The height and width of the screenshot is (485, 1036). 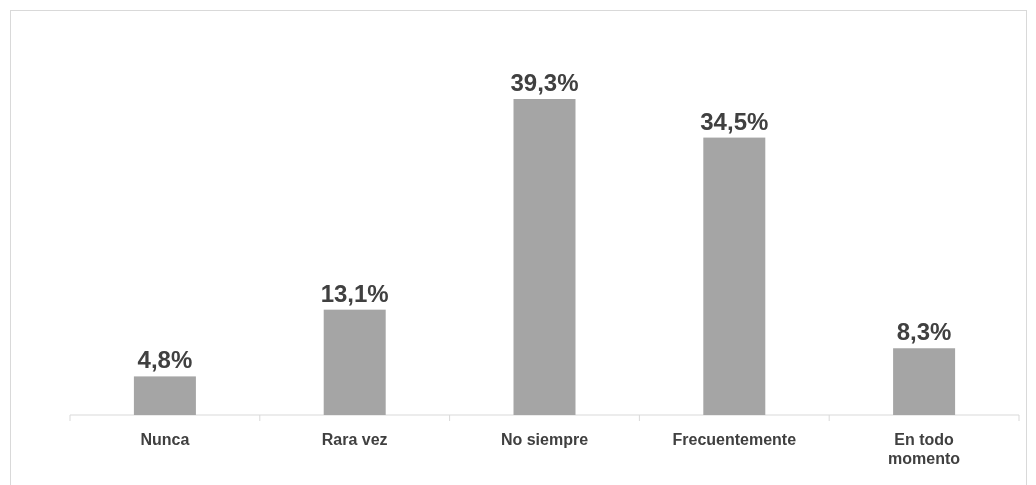 I want to click on x-tick-label: Nunca, so click(x=165, y=439).